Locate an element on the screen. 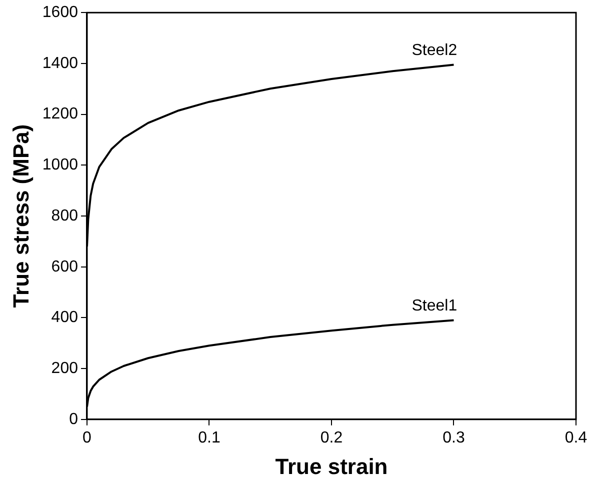 The image size is (596, 490). x-tick-label: 0.2 is located at coordinates (331, 437).